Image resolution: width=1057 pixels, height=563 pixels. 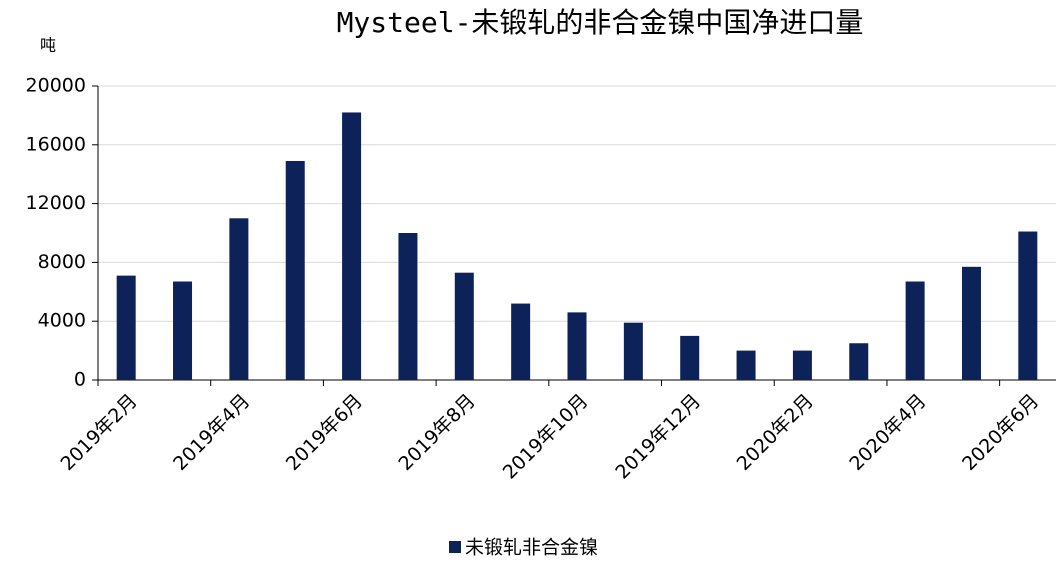 I want to click on x-tick-label: 2019年2月, so click(x=98, y=432).